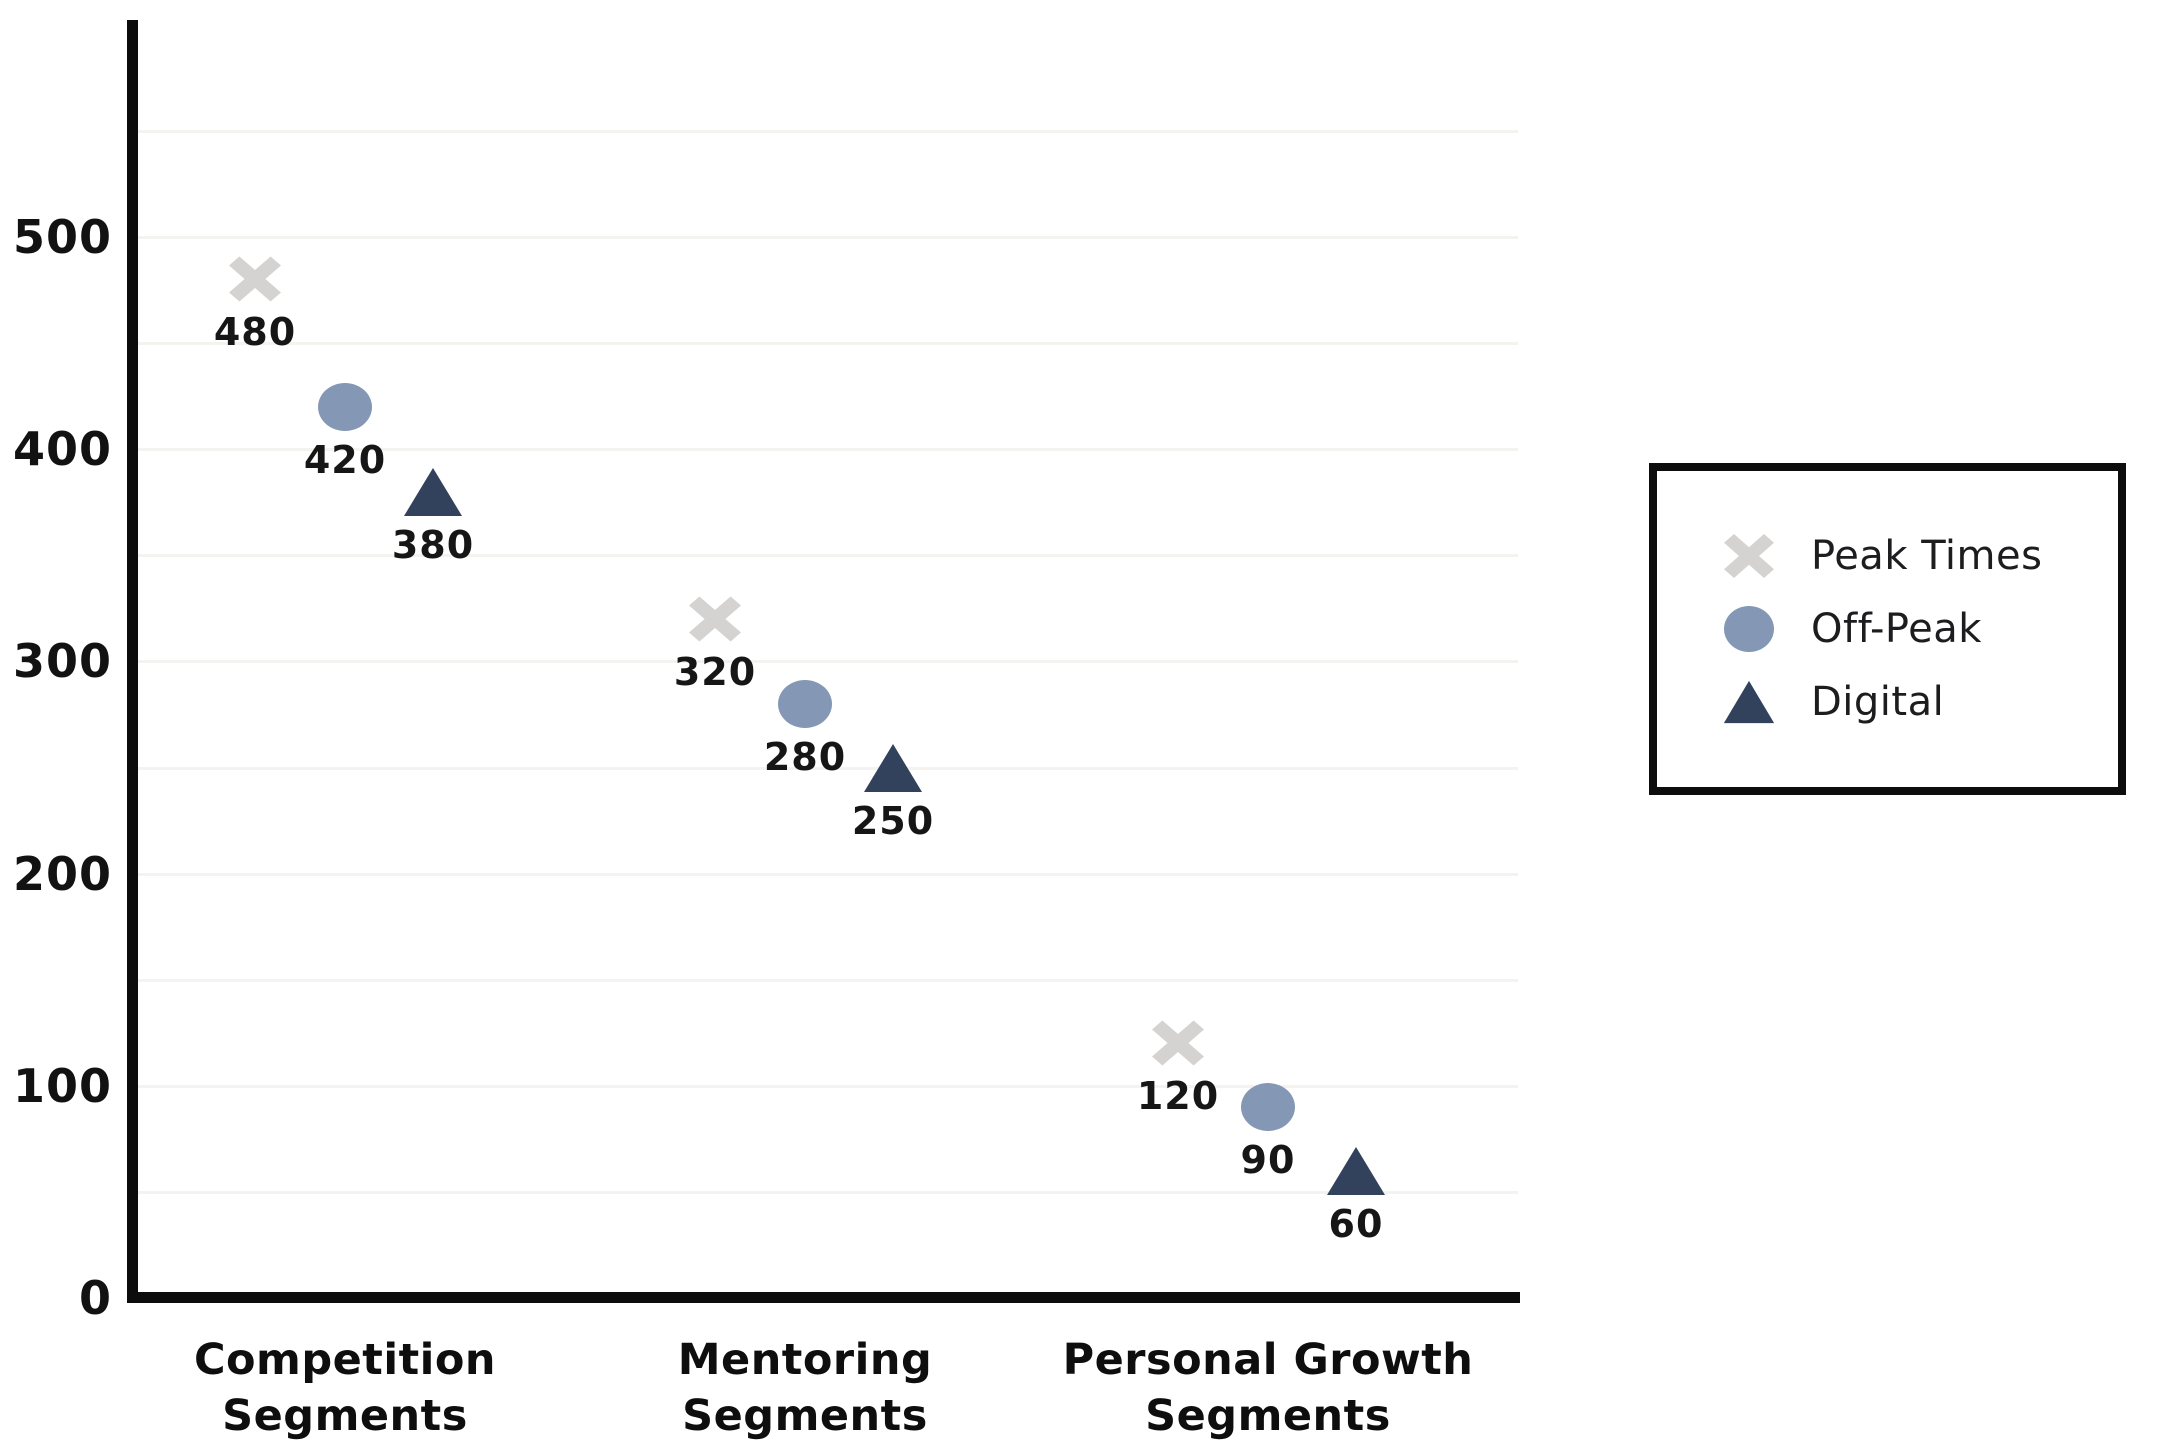 The width and height of the screenshot is (2164, 1454). Describe the element at coordinates (62, 1085) in the screenshot. I see `y-tick-label-100: 100` at that location.